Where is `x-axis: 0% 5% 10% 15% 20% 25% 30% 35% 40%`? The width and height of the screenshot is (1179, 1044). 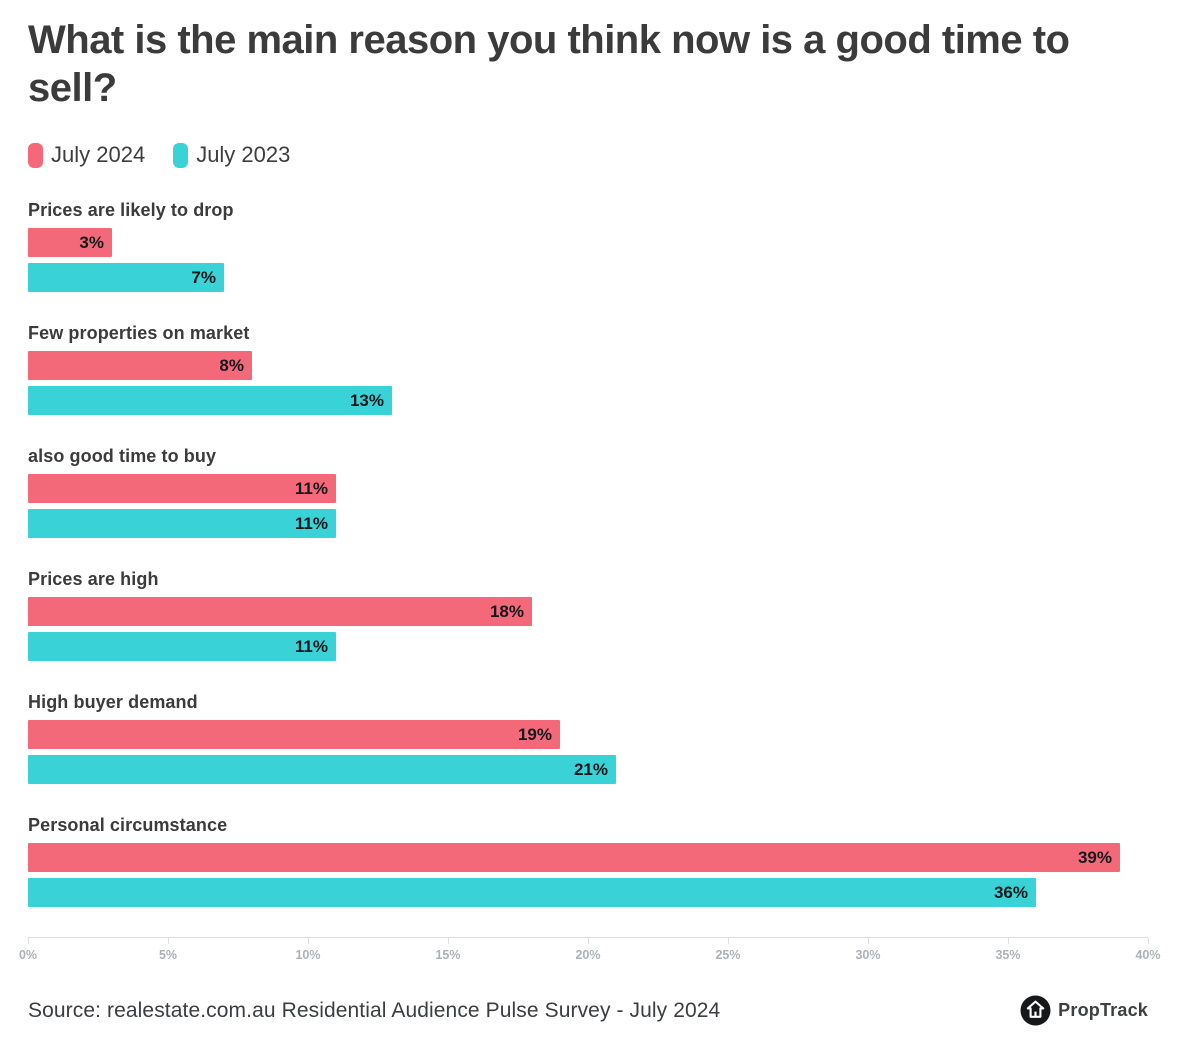
x-axis: 0% 5% 10% 15% 20% 25% 30% 35% 40% is located at coordinates (590, 959).